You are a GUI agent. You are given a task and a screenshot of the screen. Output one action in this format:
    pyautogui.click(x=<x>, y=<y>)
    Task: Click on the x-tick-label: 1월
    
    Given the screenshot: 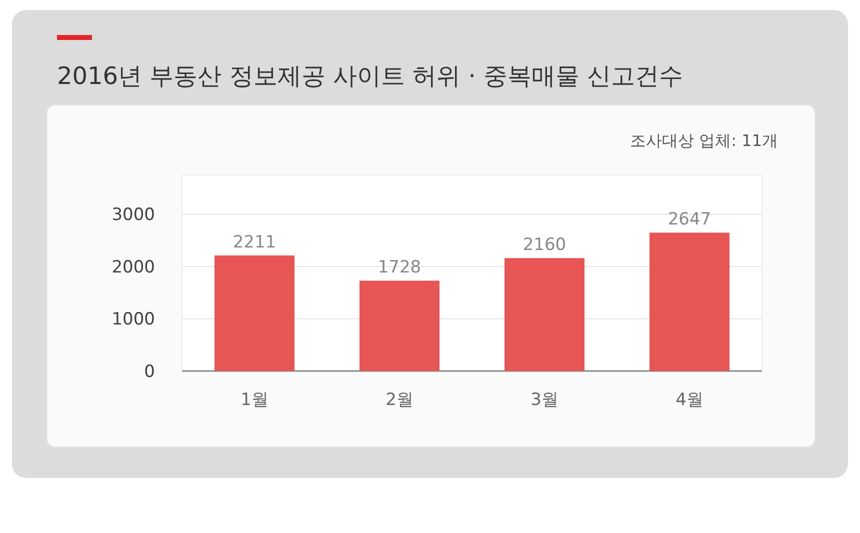 What is the action you would take?
    pyautogui.click(x=254, y=400)
    